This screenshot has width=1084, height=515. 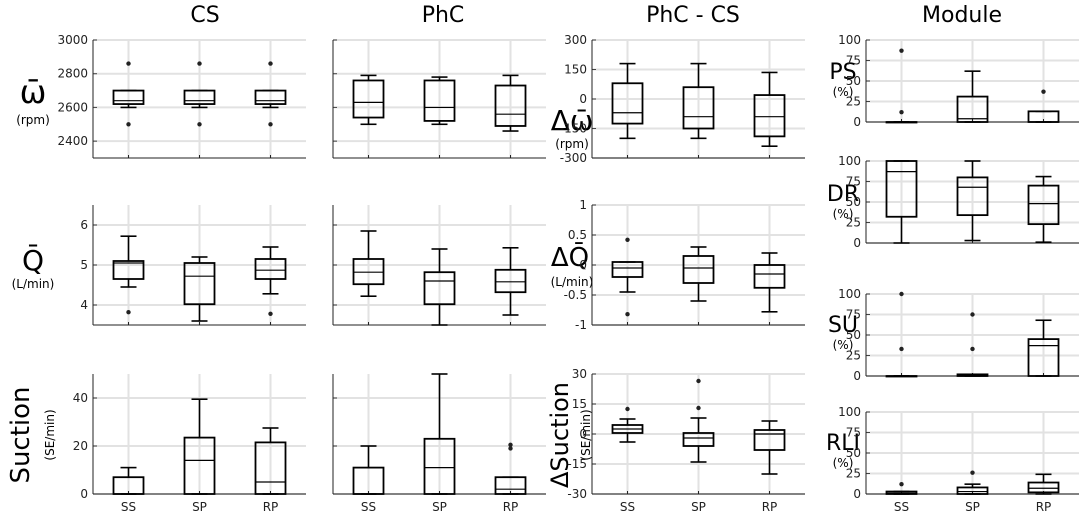 I want to click on box-iqr-phc-flow-RP, so click(x=510, y=281).